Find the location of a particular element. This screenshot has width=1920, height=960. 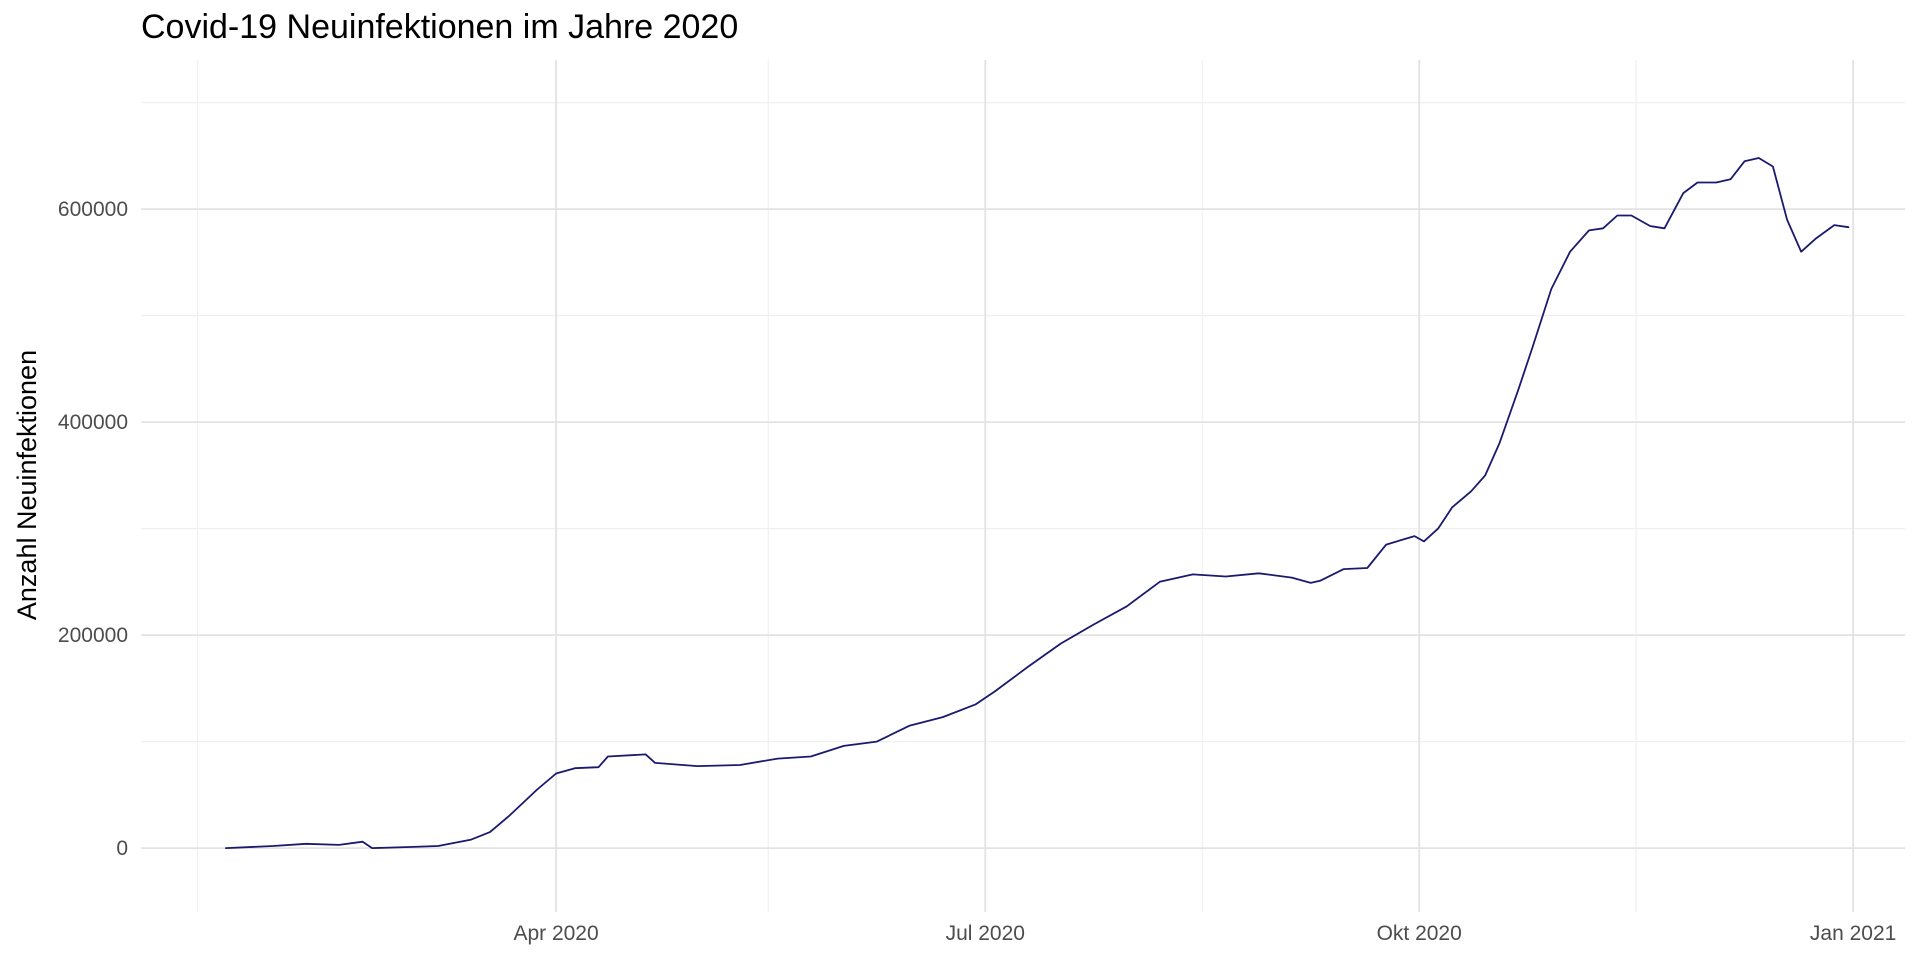

x-tick-label: Jan 2021 is located at coordinates (1853, 933).